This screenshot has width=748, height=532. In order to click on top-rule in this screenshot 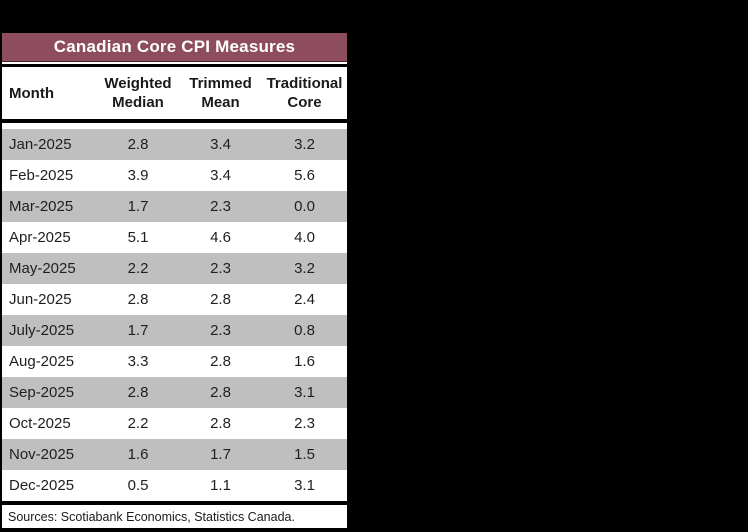, I will do `click(174, 65)`.